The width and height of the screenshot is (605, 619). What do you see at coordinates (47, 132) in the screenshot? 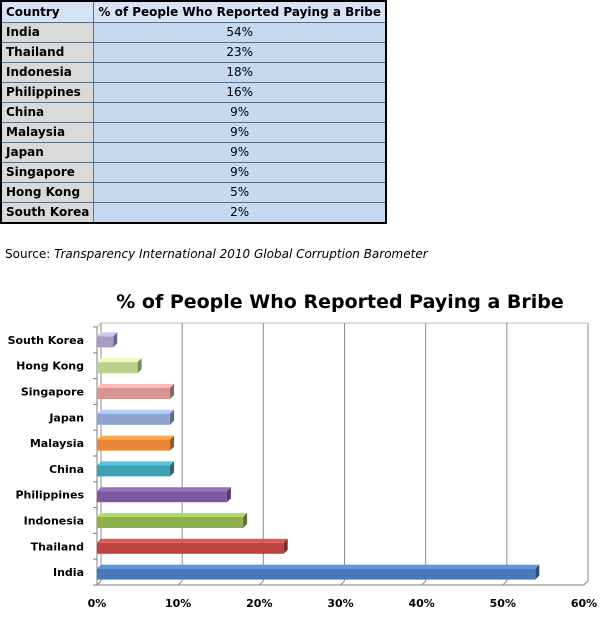
I see `country-cell: Malaysia` at bounding box center [47, 132].